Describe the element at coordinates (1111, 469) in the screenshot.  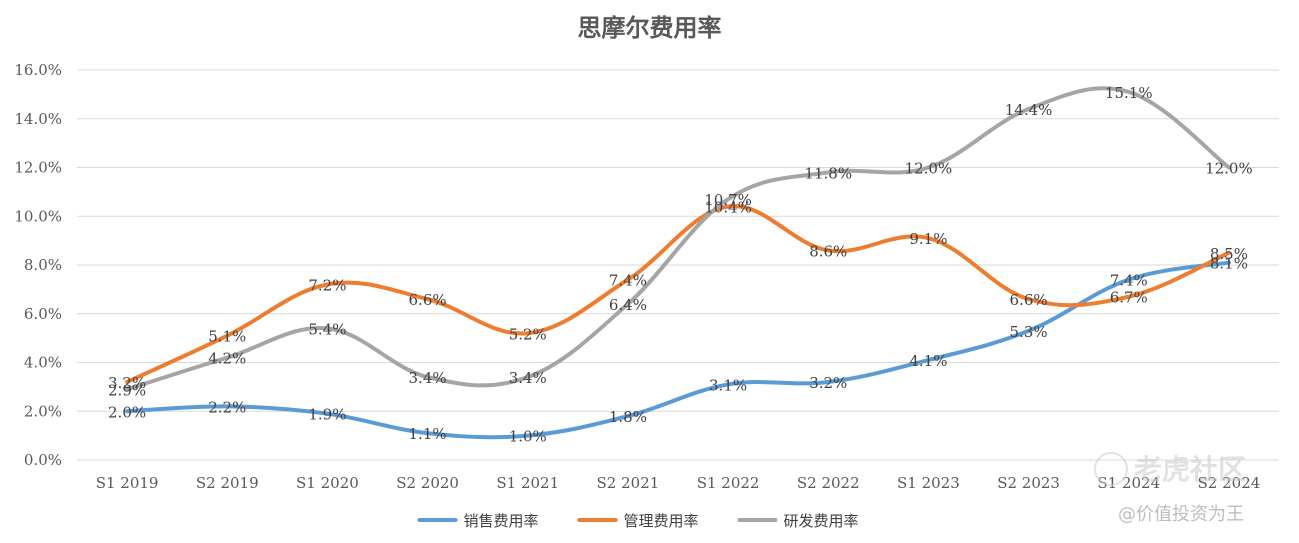
I see `watermark-logo-icon` at that location.